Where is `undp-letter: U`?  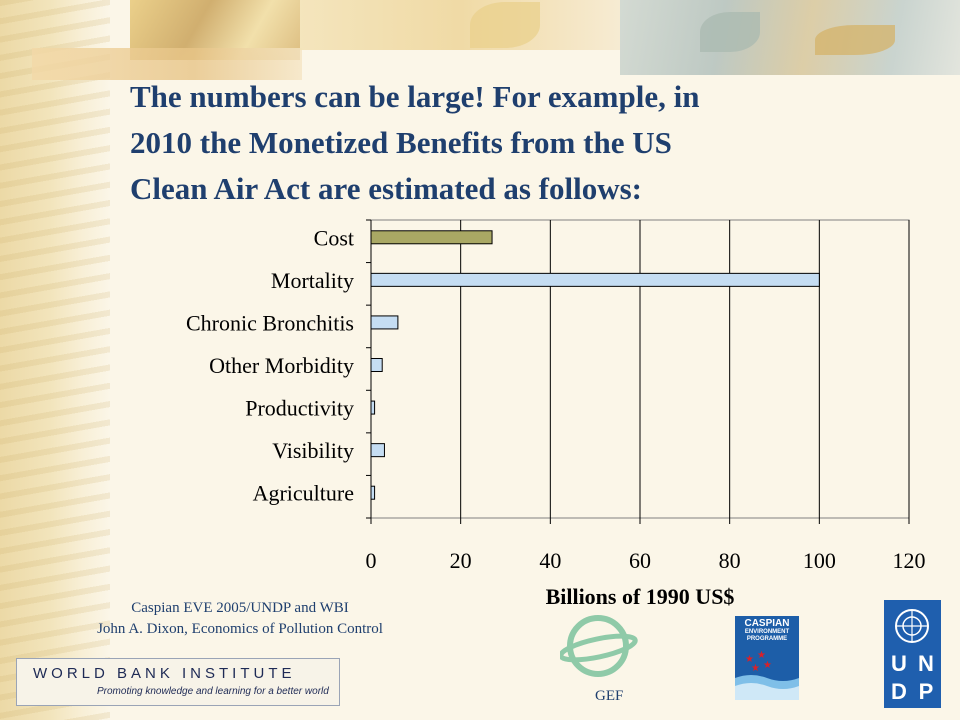 undp-letter: U is located at coordinates (899, 663).